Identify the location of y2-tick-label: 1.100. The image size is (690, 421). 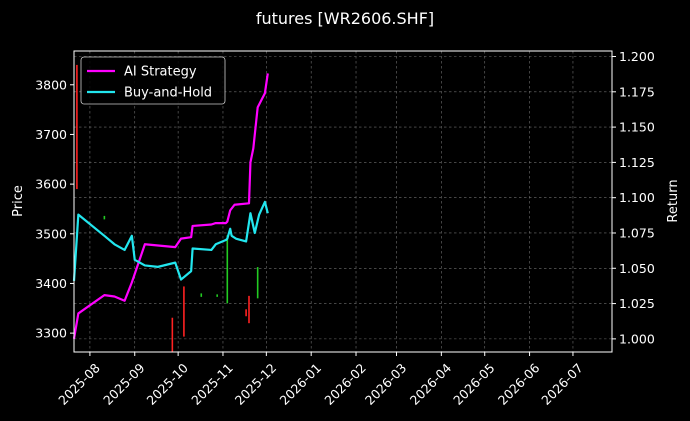
(637, 197).